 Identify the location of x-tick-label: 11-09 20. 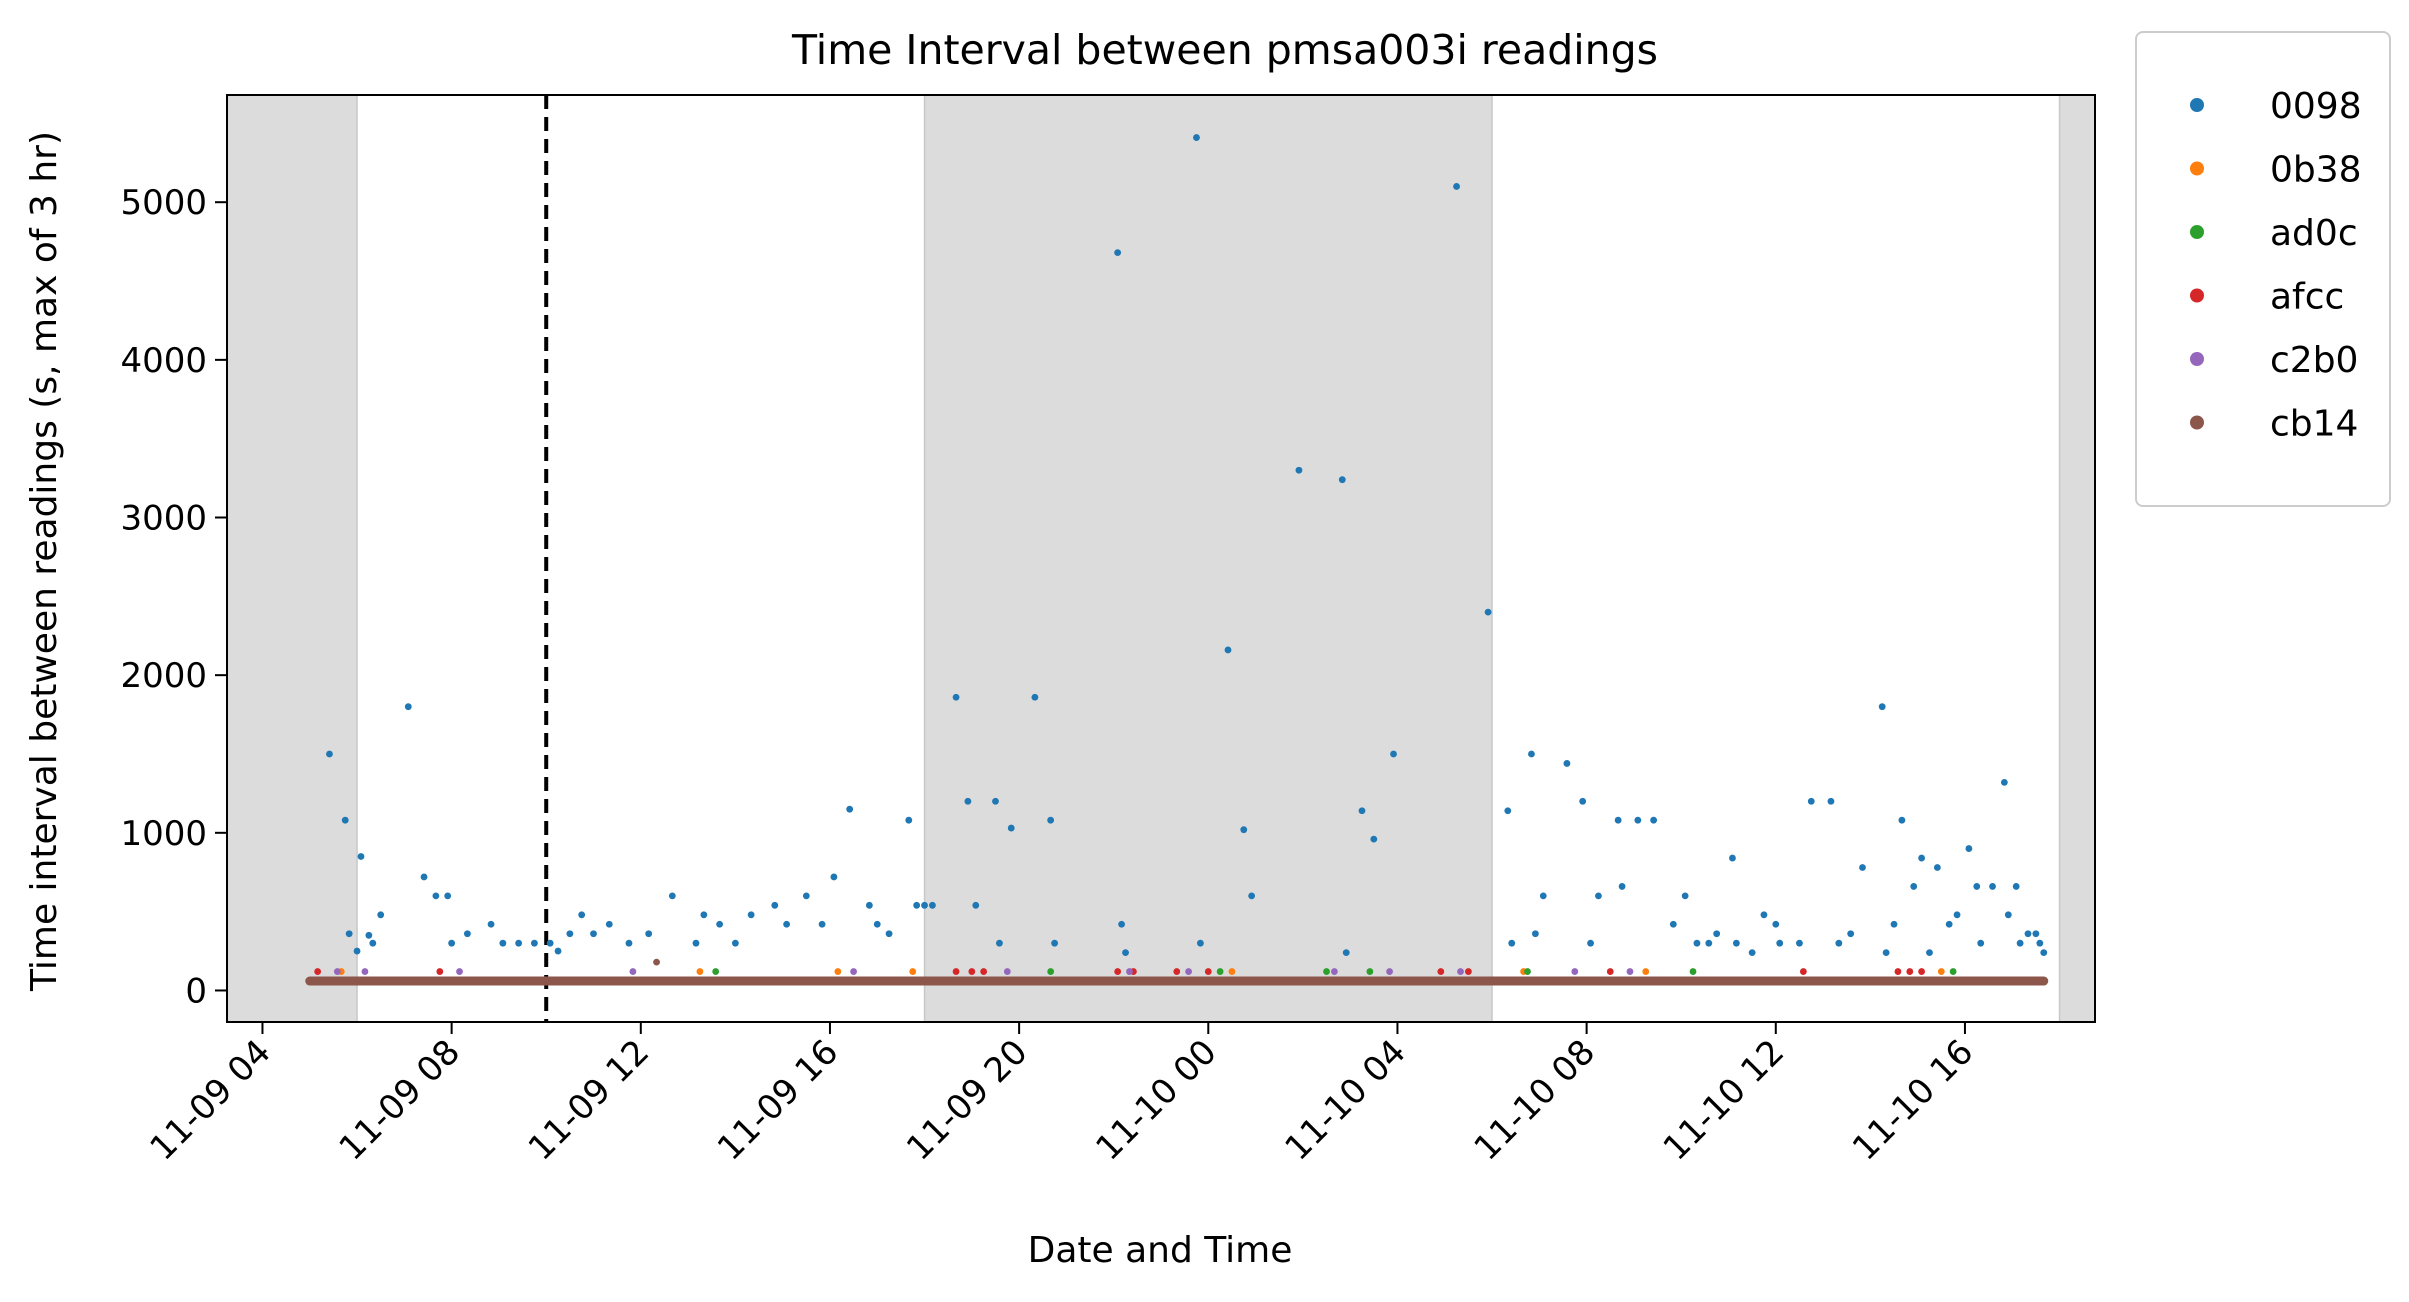
(967, 1100).